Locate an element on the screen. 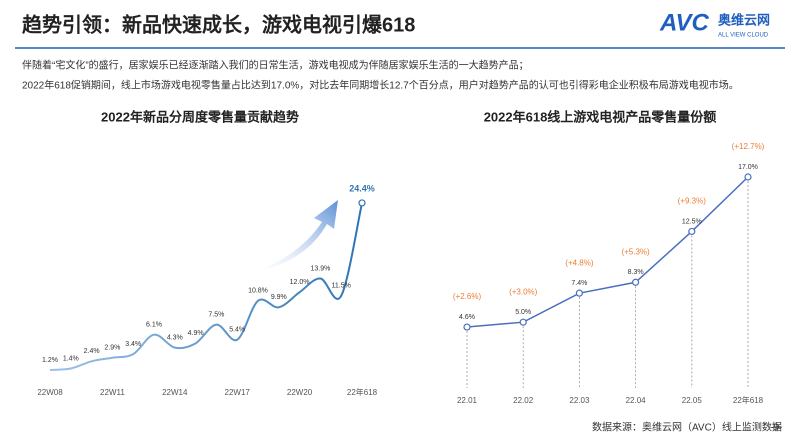 The height and width of the screenshot is (446, 800). source: 数据来源：奥维云网（AVC）线上监测数据 is located at coordinates (687, 427).